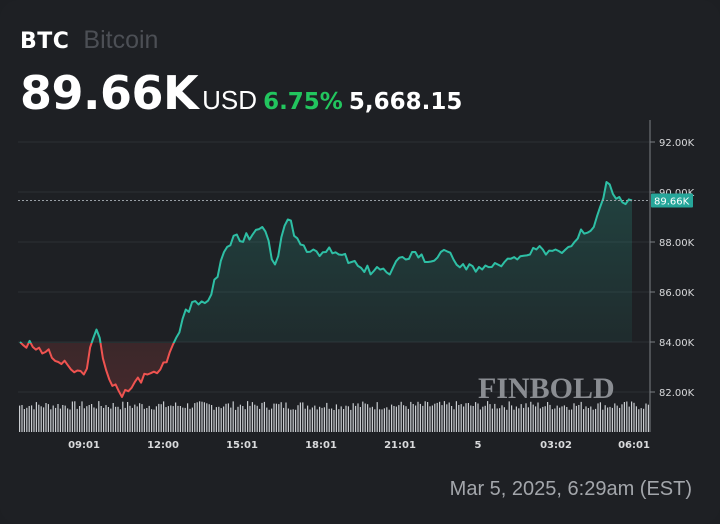  What do you see at coordinates (677, 293) in the screenshot?
I see `y-tick-label: 86.00K` at bounding box center [677, 293].